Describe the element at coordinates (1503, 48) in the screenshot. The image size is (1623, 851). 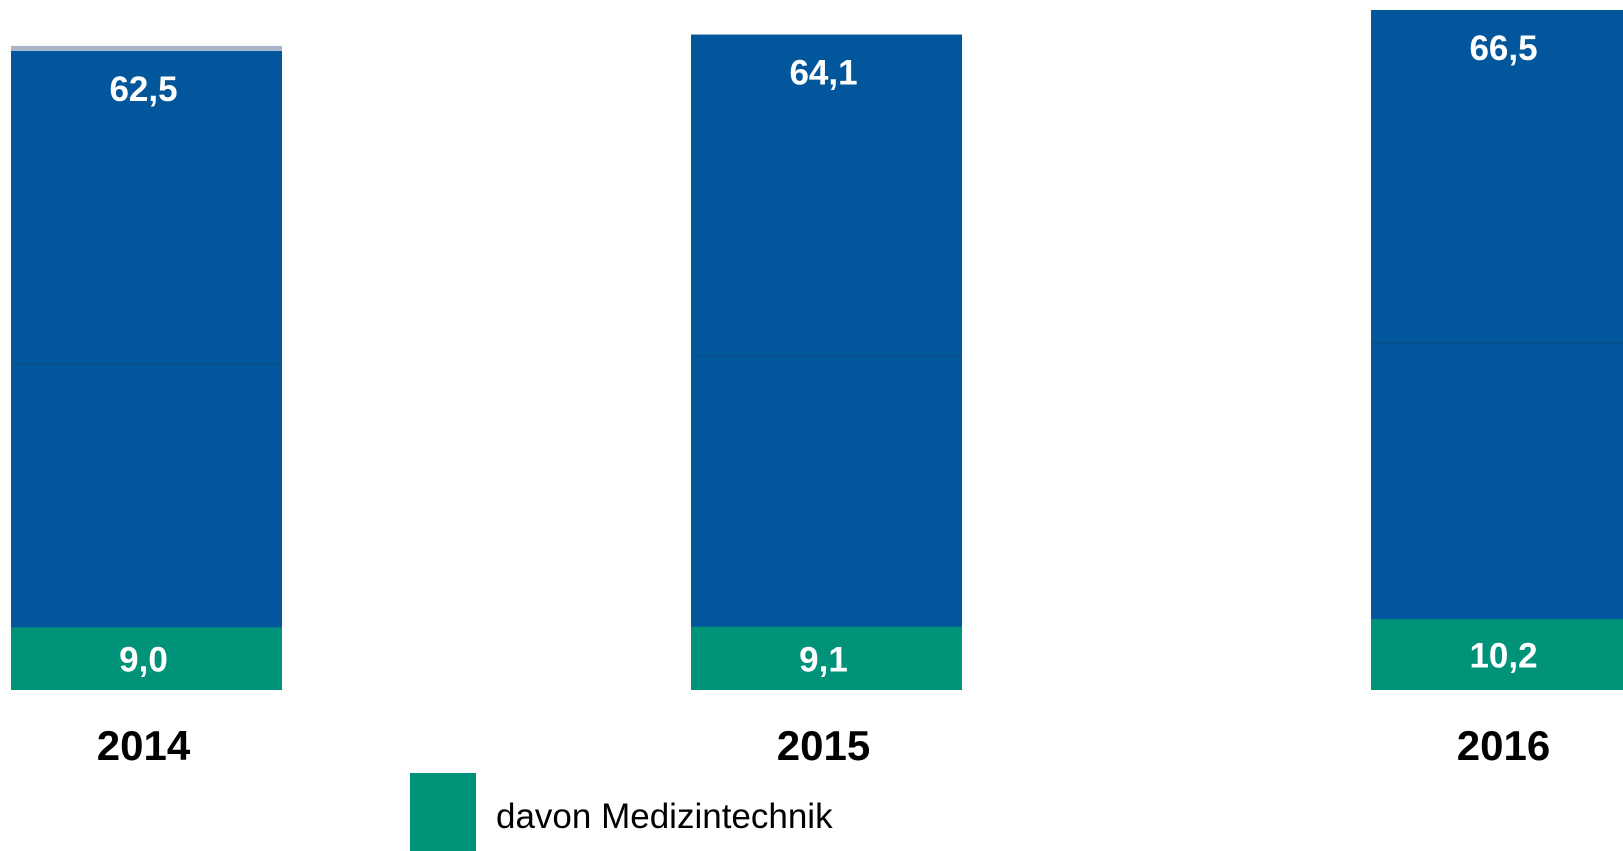
I see `value-label-total-2016: 66,5` at that location.